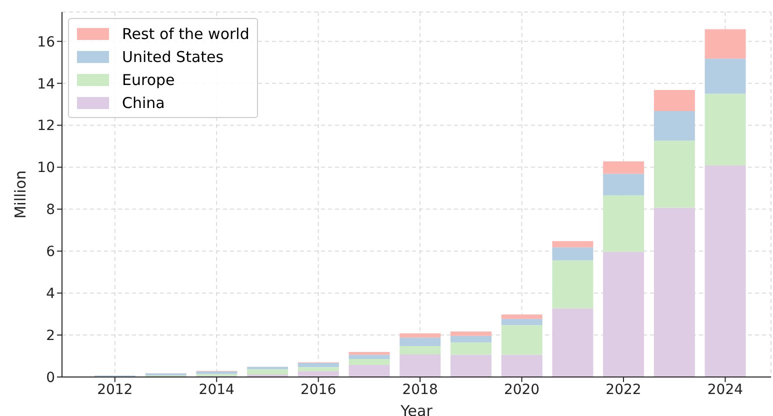 This screenshot has width=773, height=416. What do you see at coordinates (148, 79) in the screenshot?
I see `legend-label: Europe` at bounding box center [148, 79].